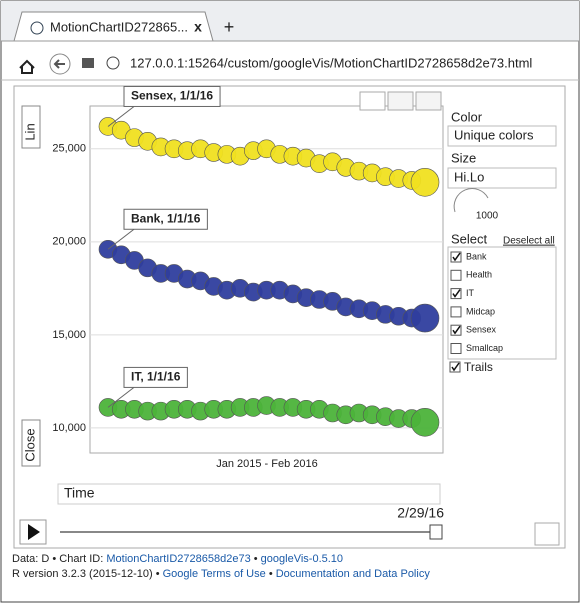  What do you see at coordinates (113, 63) in the screenshot?
I see `site-icon` at bounding box center [113, 63].